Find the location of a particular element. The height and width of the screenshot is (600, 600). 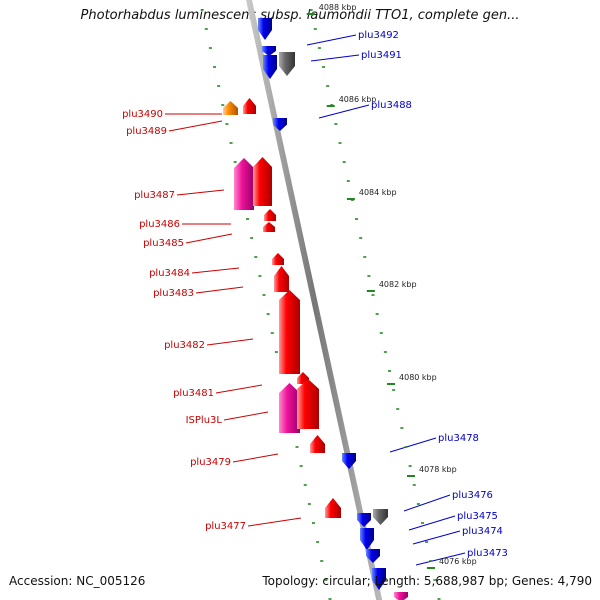

gene-ISPlu3L is located at coordinates (289, 408).